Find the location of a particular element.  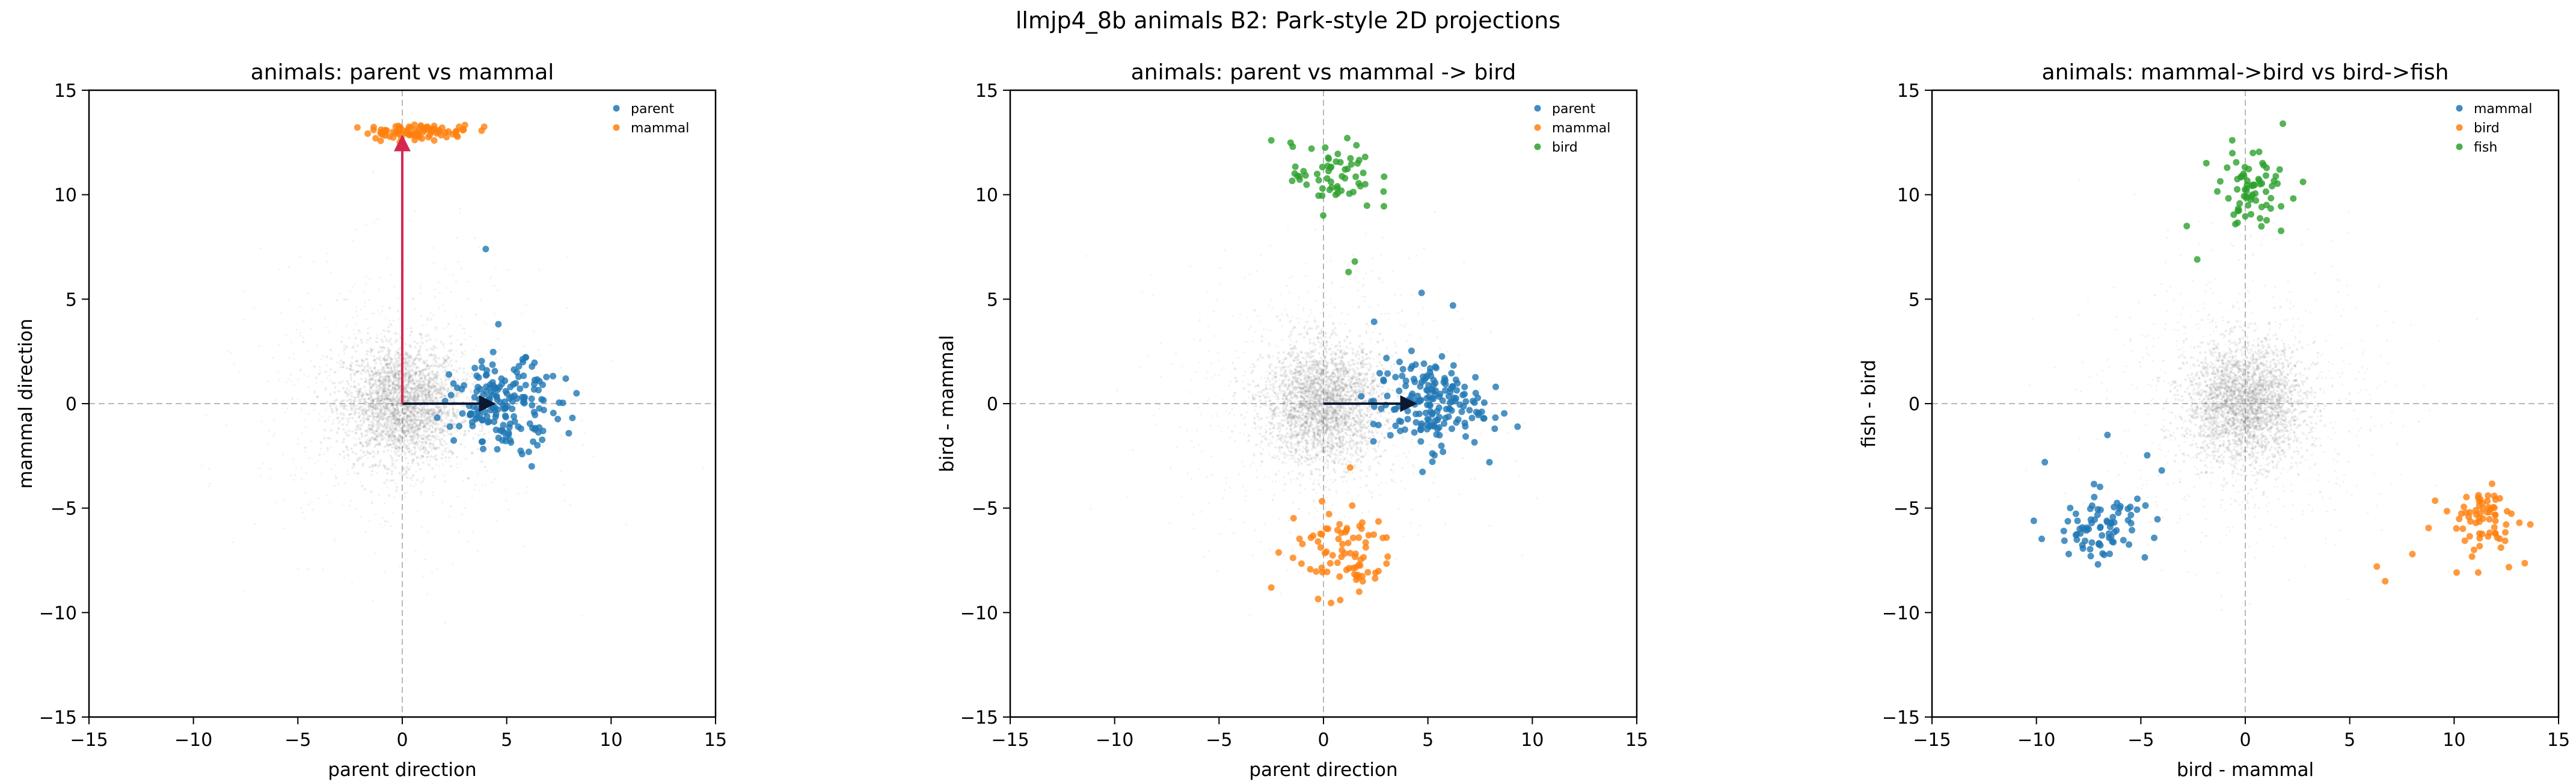

y-tick-label: 5 is located at coordinates (71, 299).